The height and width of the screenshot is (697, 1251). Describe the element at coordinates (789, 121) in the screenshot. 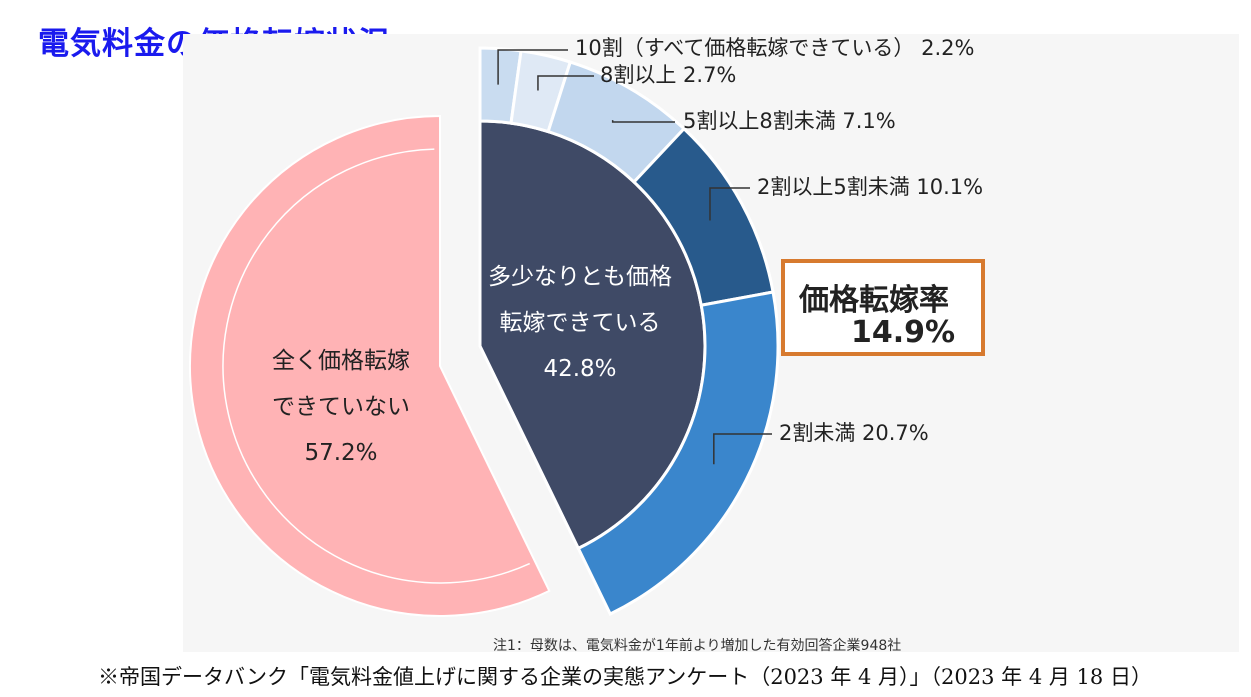

I see `breakdown-label-2: 5割以上8割未満 7.1%` at that location.